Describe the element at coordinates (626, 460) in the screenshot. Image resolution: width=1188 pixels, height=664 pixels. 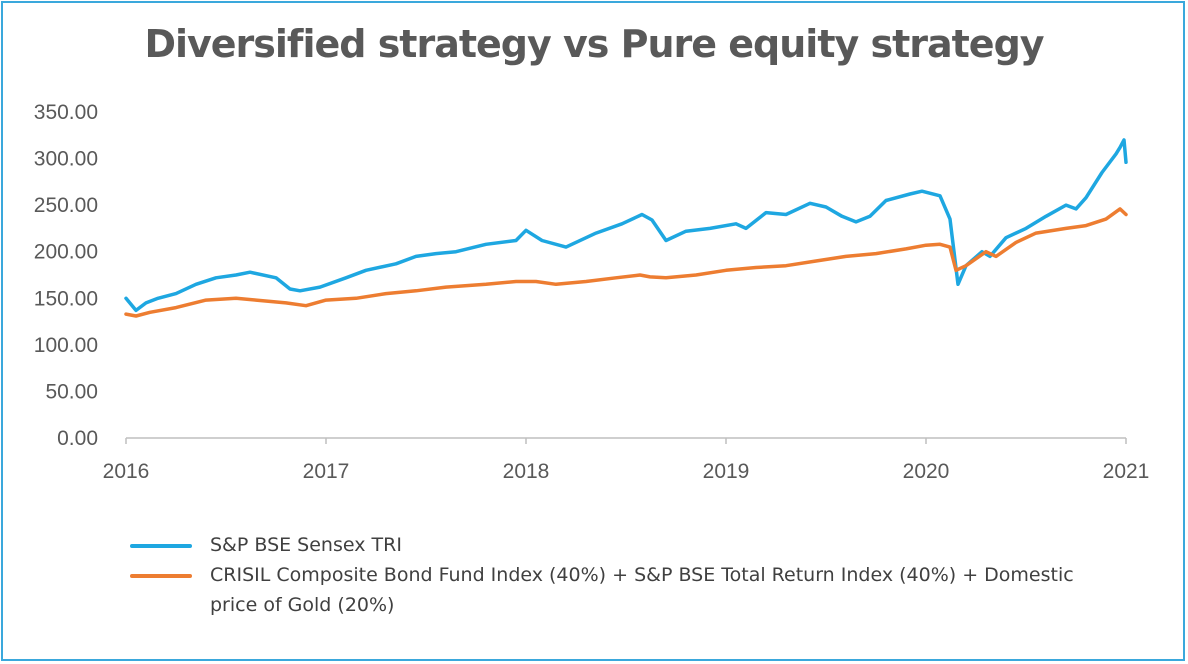
I see `x-axis-ticks: 2016 2017 2018 2019 2020 2021` at that location.